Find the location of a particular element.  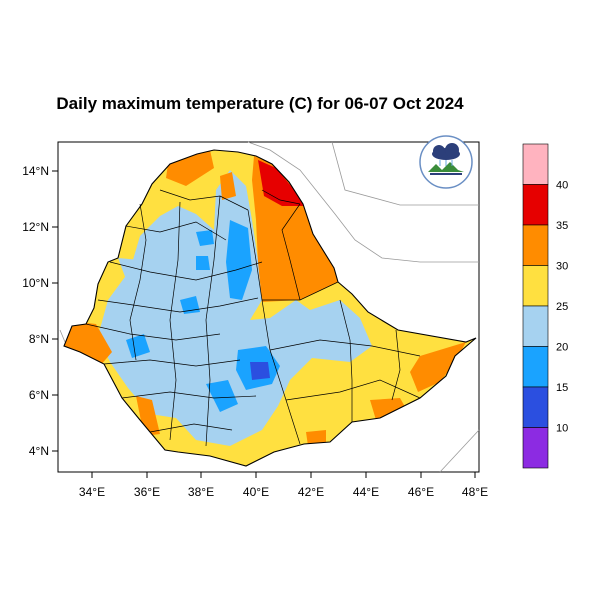

y-tick-label: 14°N is located at coordinates (35, 171).